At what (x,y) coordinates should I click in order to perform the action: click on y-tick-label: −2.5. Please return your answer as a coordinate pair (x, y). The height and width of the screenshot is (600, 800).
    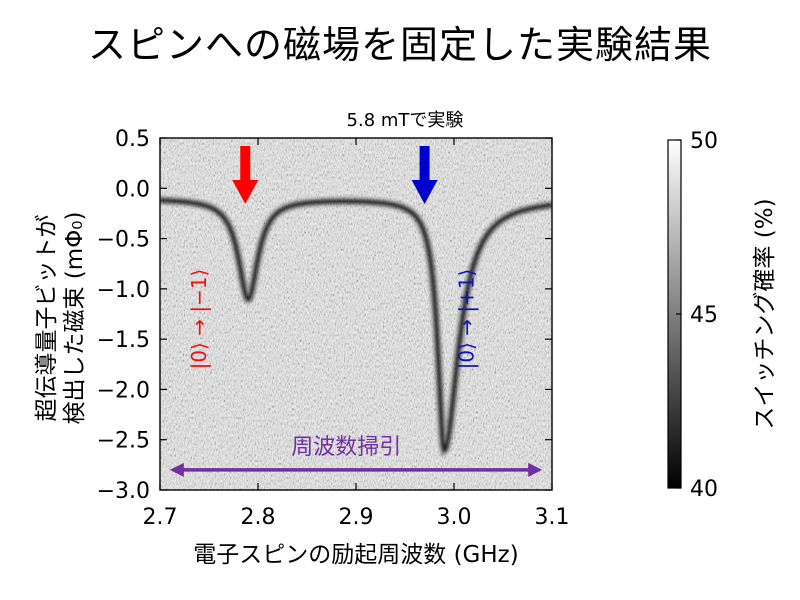
    Looking at the image, I should click on (123, 441).